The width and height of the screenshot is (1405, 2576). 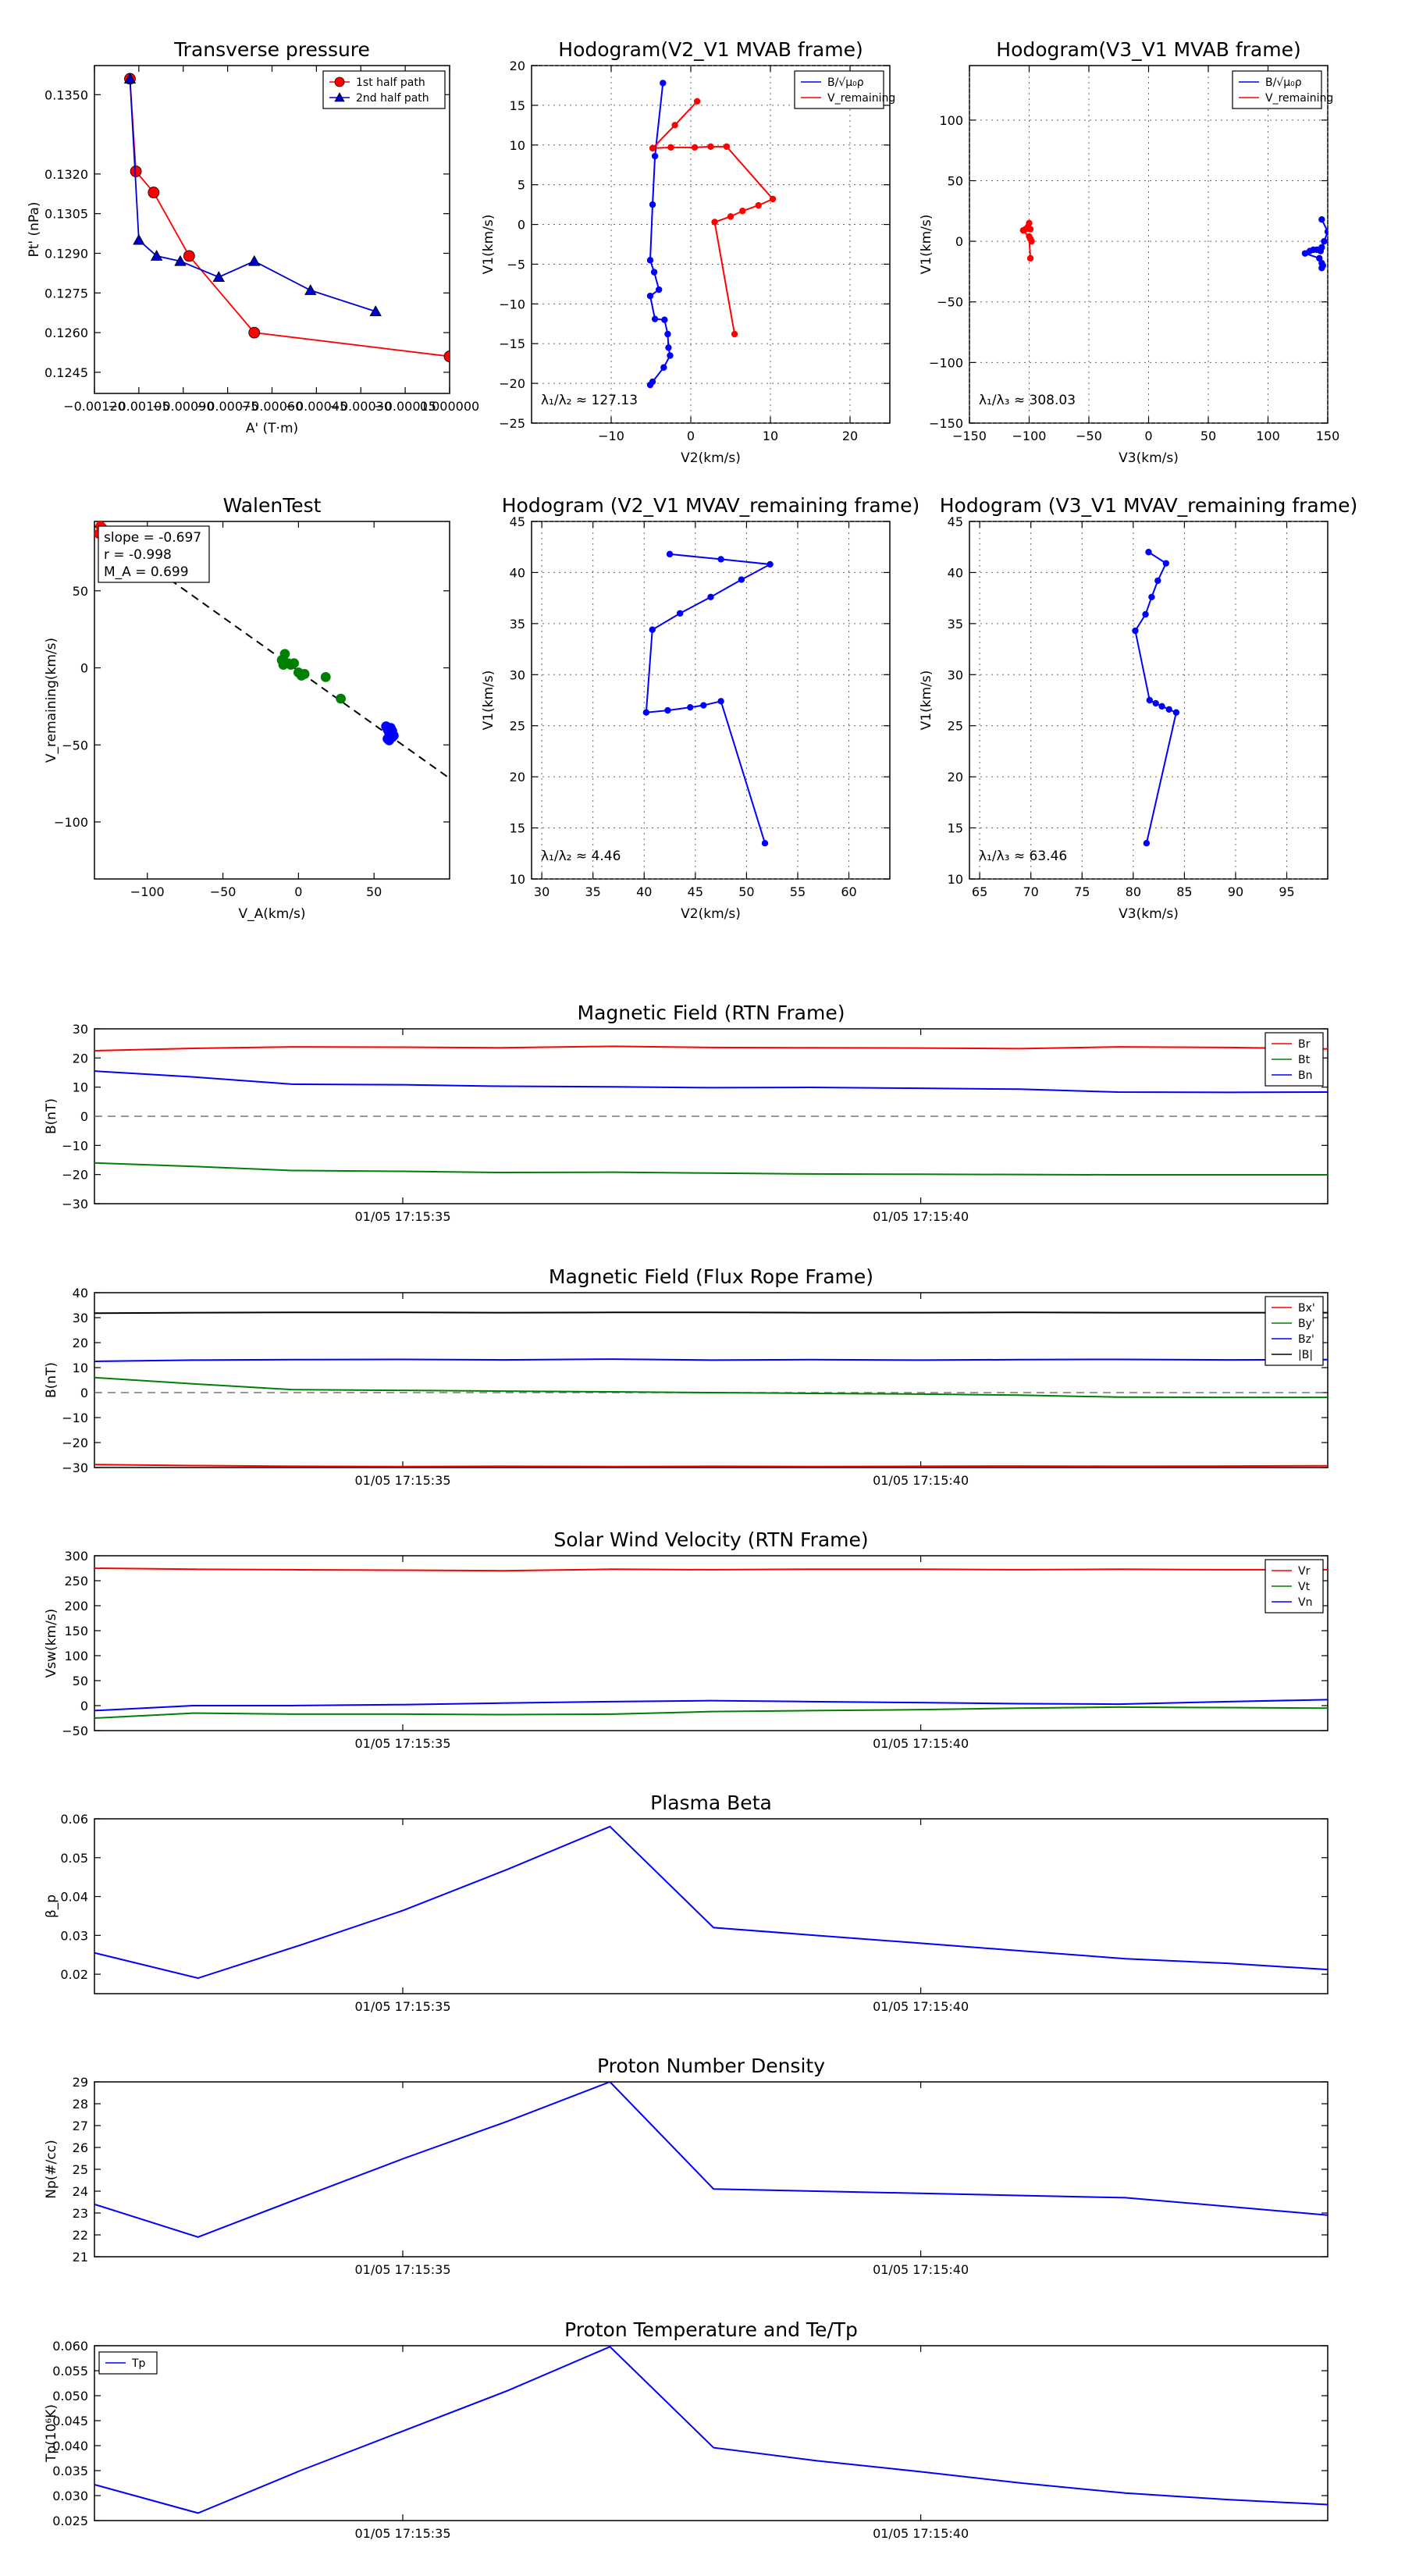 What do you see at coordinates (74, 1897) in the screenshot?
I see `y-tick-label: 0.04` at bounding box center [74, 1897].